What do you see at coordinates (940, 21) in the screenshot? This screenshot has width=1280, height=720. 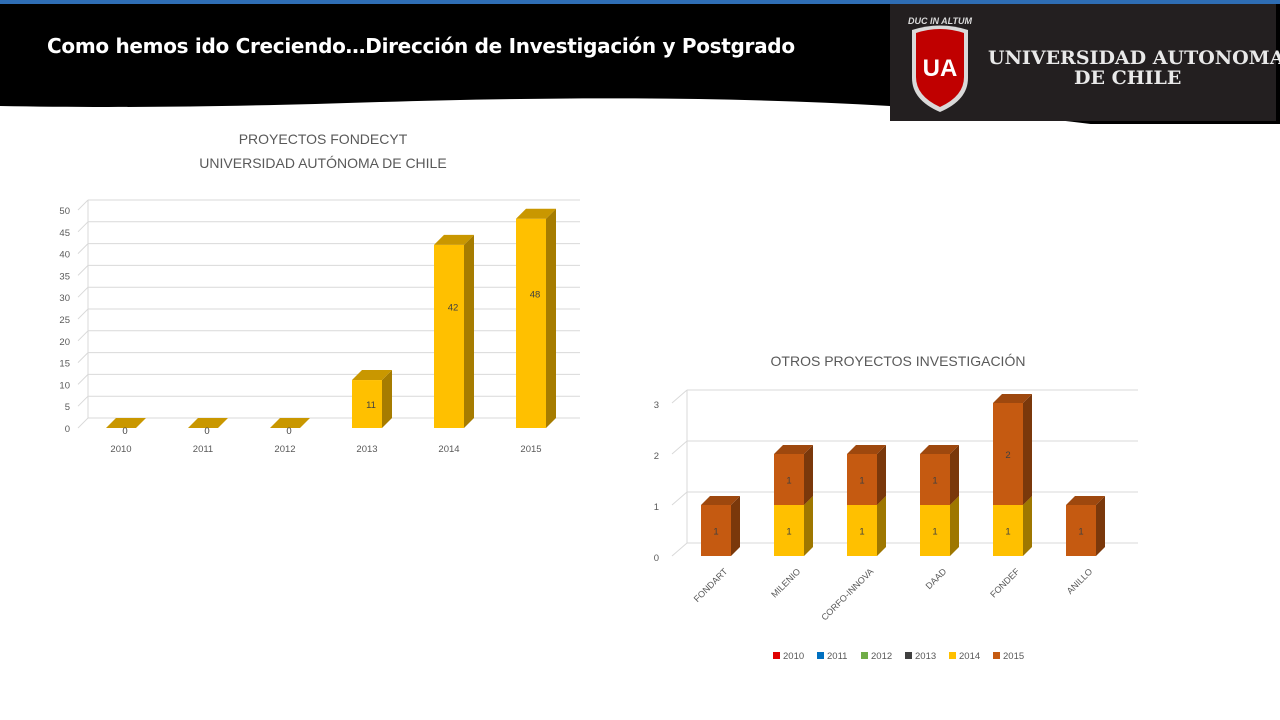 I see `logo-motto: DUC IN ALTUM` at bounding box center [940, 21].